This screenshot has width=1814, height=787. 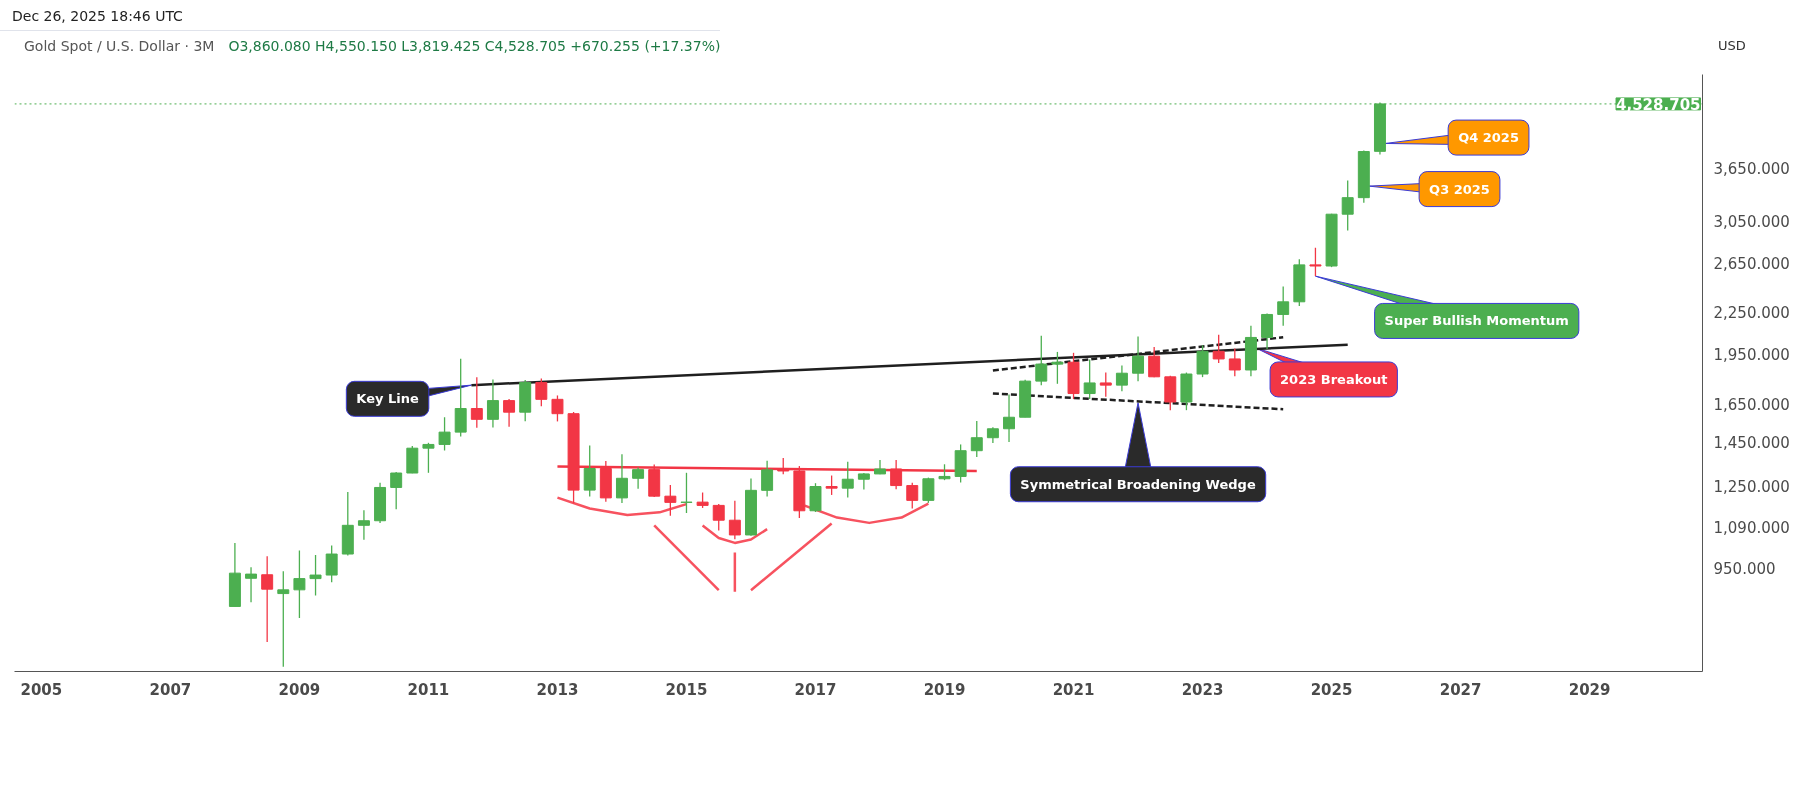 What do you see at coordinates (119, 46) in the screenshot?
I see `chart-title: Gold Spot / U.S. Dollar · 3M` at bounding box center [119, 46].